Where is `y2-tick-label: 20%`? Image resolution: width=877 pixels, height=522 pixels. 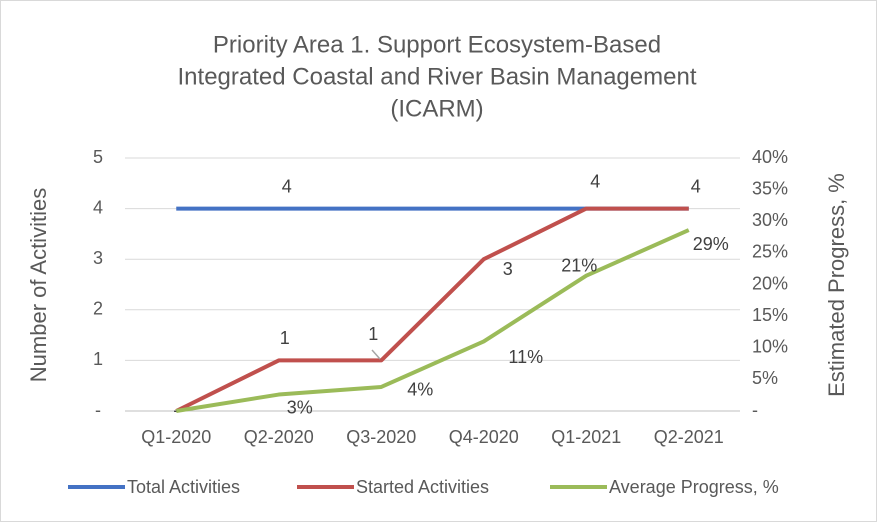 y2-tick-label: 20% is located at coordinates (770, 283).